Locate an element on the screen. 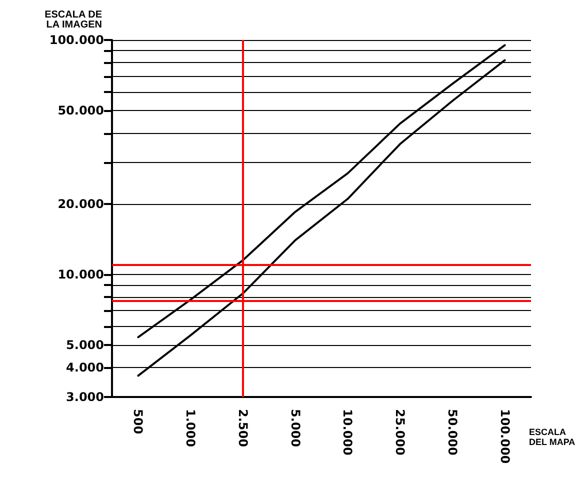 The height and width of the screenshot is (497, 583). x-axis-title: ESCALA DEL MAPA is located at coordinates (552, 437).